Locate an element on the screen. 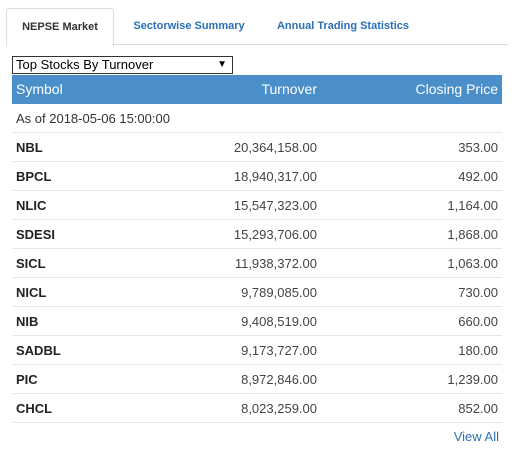 The width and height of the screenshot is (514, 461). tab-nepse-market: NEPSE Market is located at coordinates (60, 27).